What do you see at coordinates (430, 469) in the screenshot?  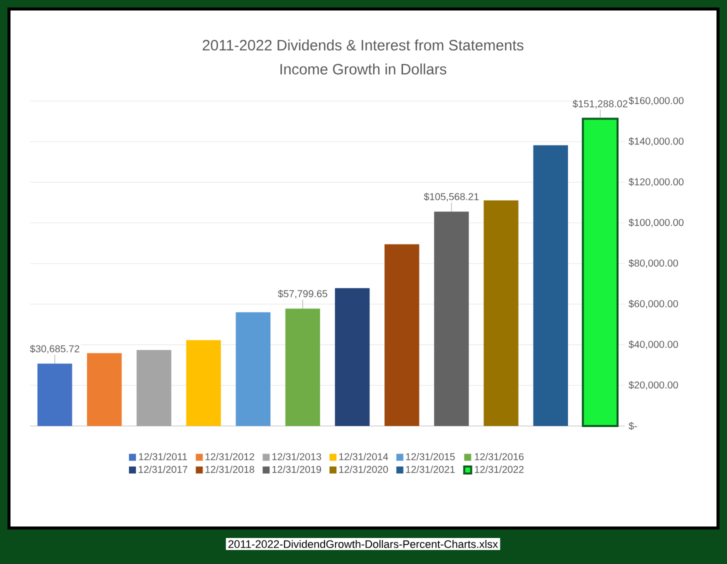 I see `legend-label: 12/31/2021` at bounding box center [430, 469].